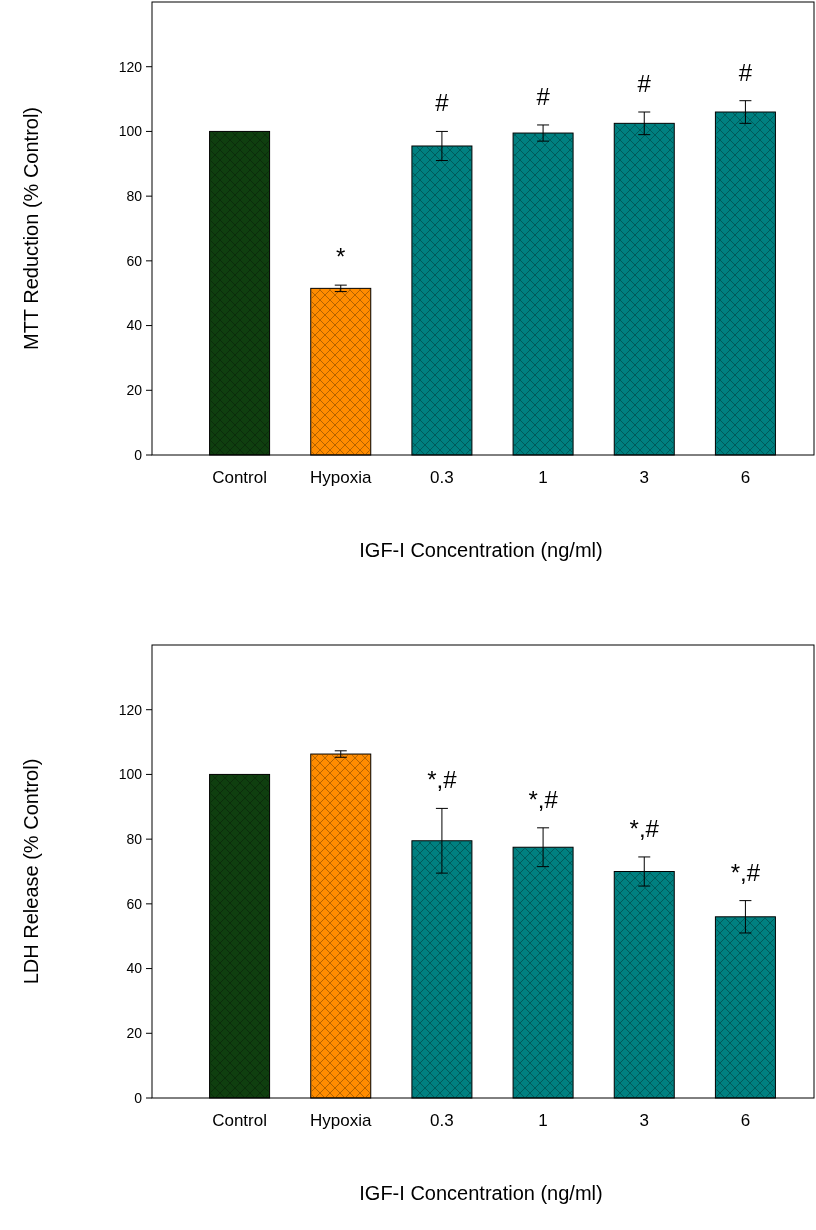  Describe the element at coordinates (31, 871) in the screenshot. I see `y-axis-title: LDH Release (% Control)` at that location.